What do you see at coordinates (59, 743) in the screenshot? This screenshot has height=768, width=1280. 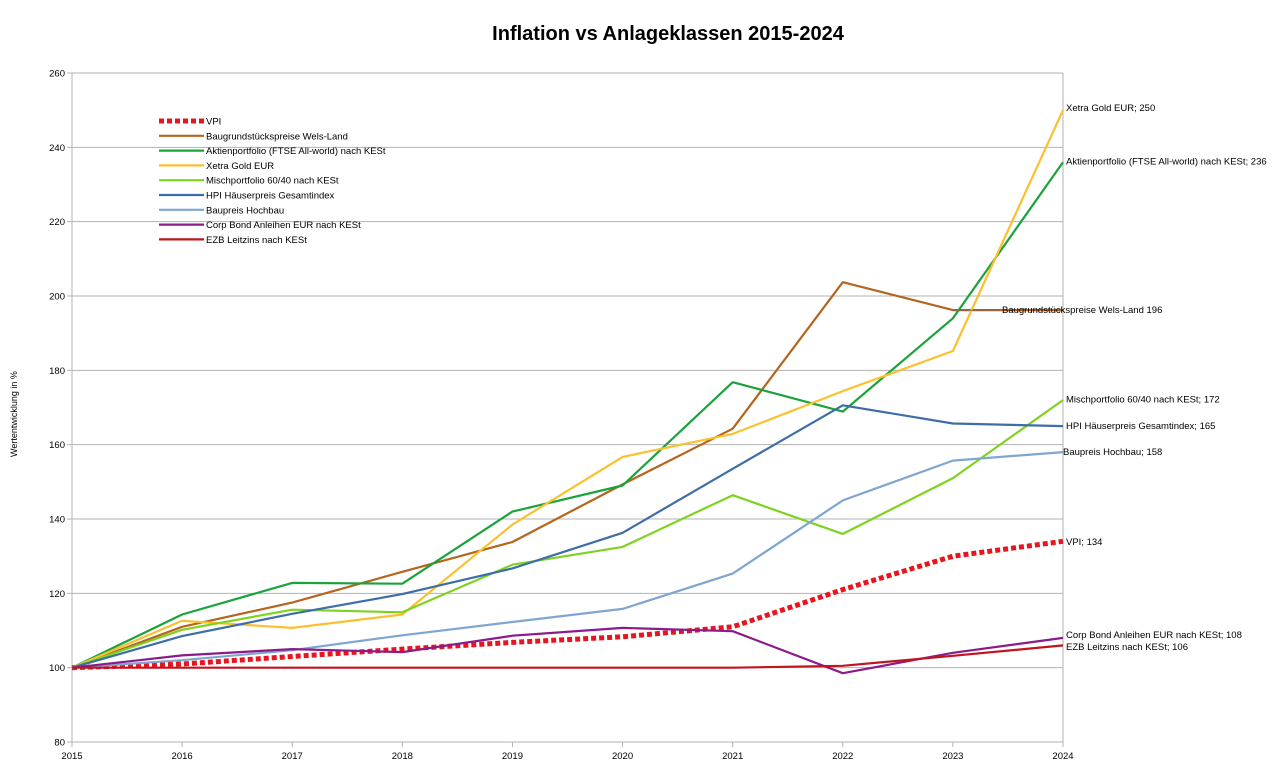 I see `y-tick-label: 80` at bounding box center [59, 743].